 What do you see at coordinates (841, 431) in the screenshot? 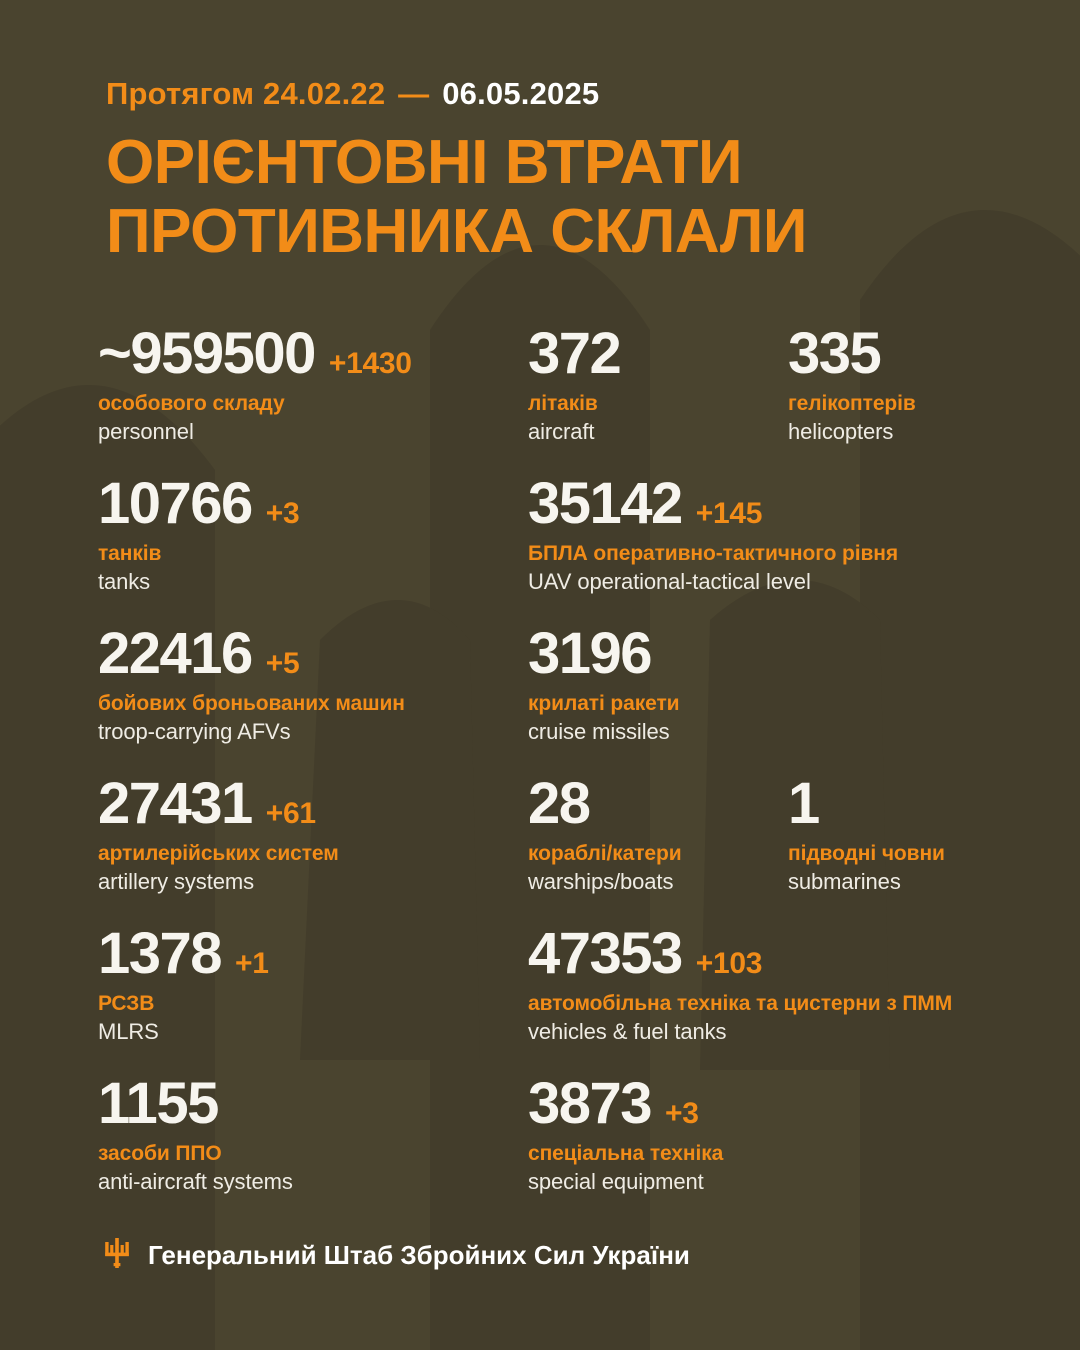
I see `stat-label-en: helicopters` at bounding box center [841, 431].